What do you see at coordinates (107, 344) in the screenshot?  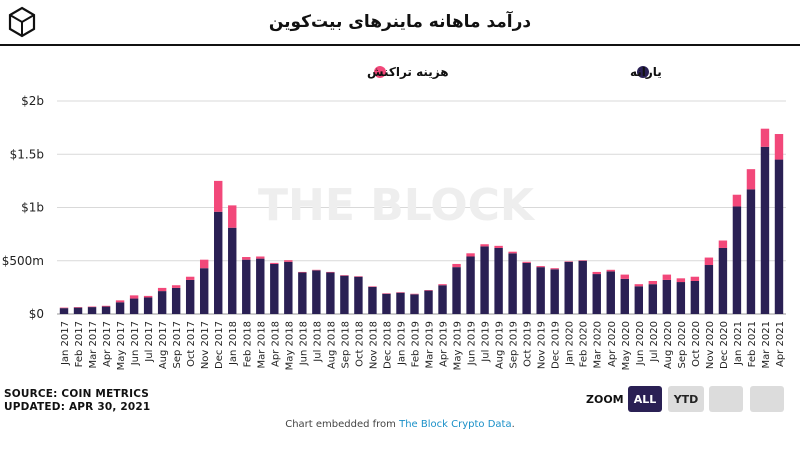 I see `x-tick-label: Apr 2017` at bounding box center [107, 344].